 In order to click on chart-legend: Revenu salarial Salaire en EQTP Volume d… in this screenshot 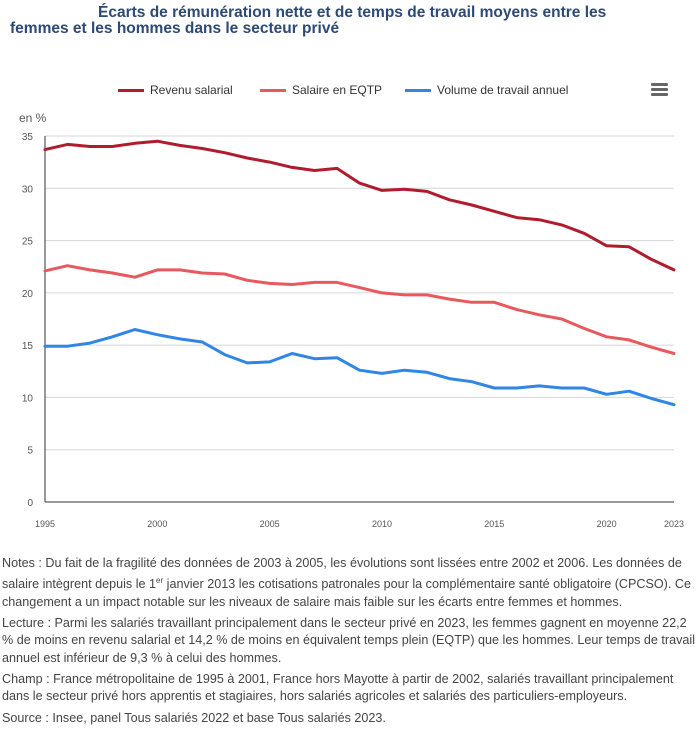, I will do `click(349, 91)`.